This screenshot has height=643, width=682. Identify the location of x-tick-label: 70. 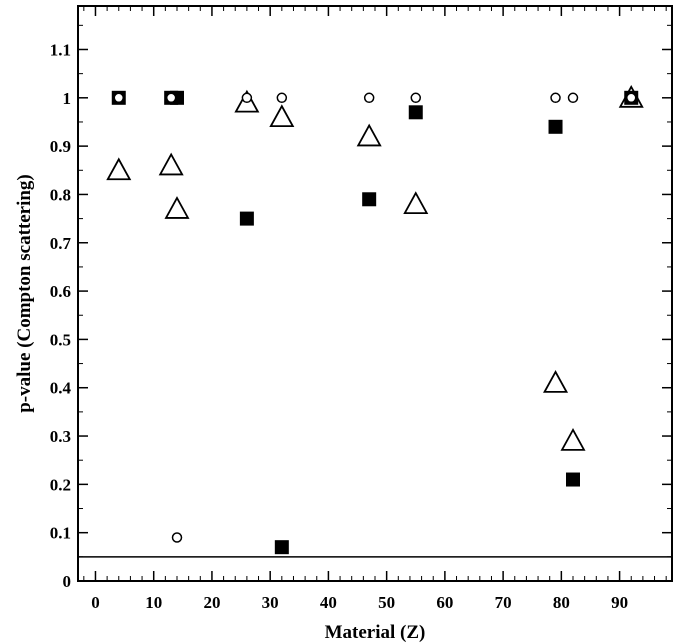
(503, 602).